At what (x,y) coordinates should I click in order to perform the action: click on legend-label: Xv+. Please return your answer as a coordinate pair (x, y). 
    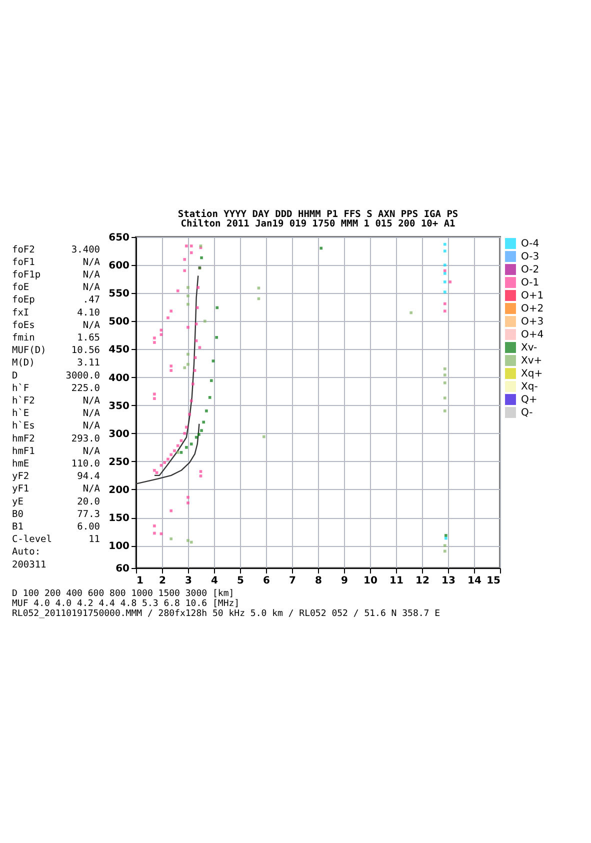
    Looking at the image, I should click on (531, 361).